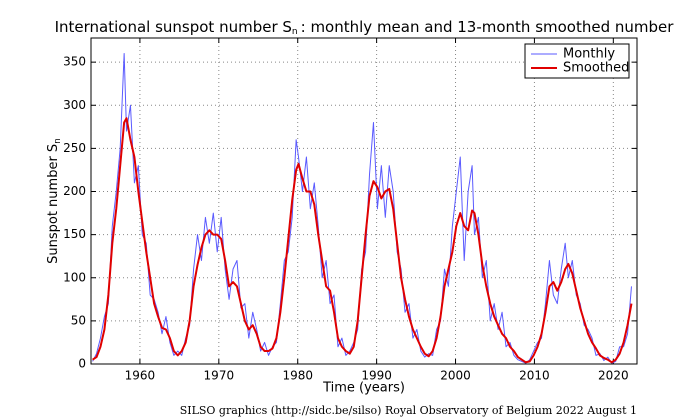  What do you see at coordinates (140, 376) in the screenshot?
I see `x-tick-label: 1960` at bounding box center [140, 376].